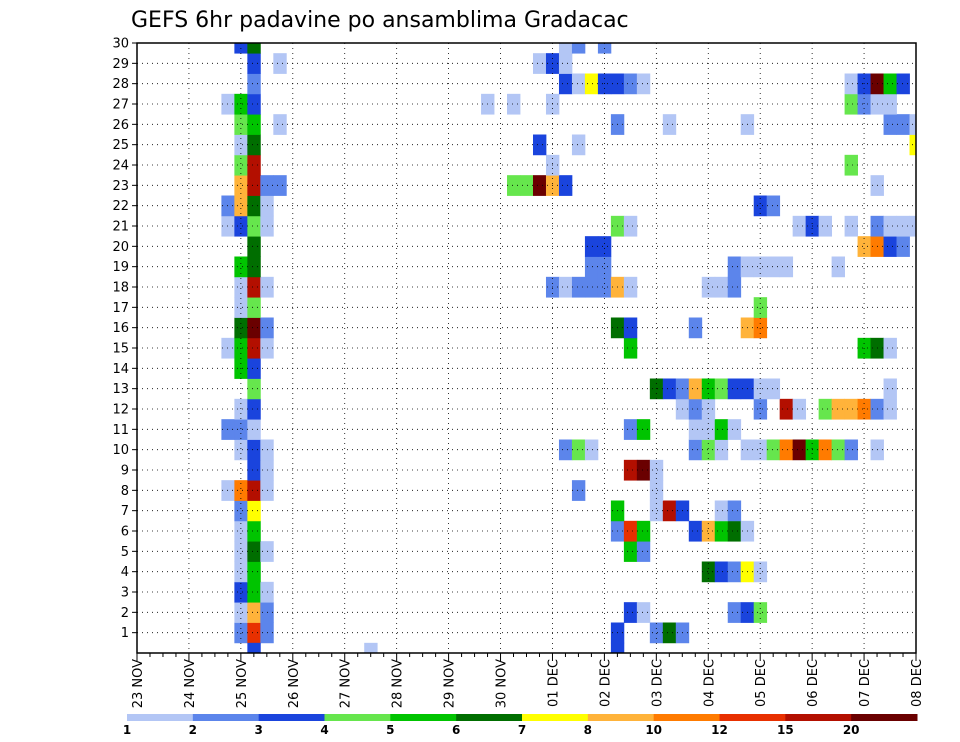 The height and width of the screenshot is (742, 960). Describe the element at coordinates (120, 247) in the screenshot. I see `y-tick-label: 20` at that location.